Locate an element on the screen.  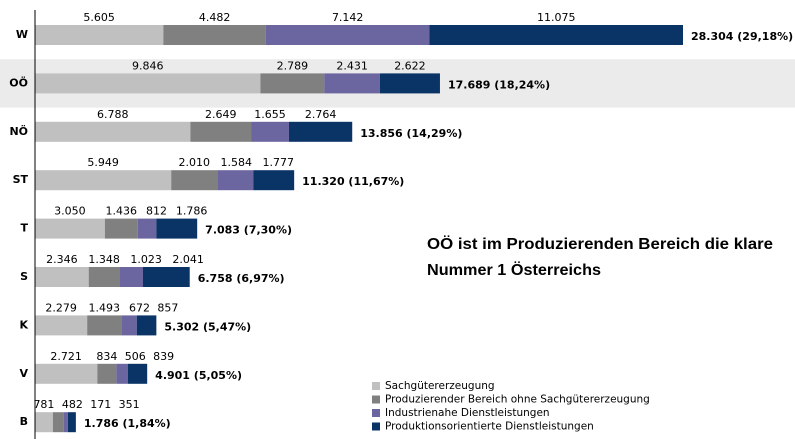
value-label: 1.436 is located at coordinates (122, 211).